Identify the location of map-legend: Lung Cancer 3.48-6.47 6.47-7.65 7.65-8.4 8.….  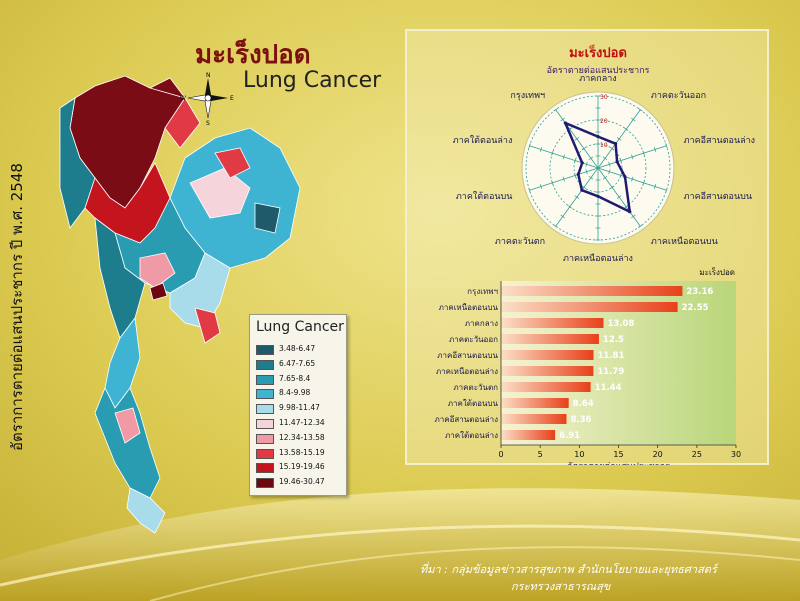
(298, 405).